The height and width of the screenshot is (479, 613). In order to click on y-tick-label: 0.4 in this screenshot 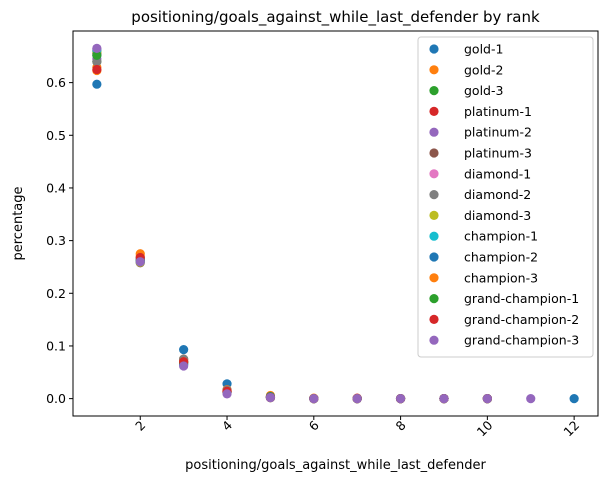, I will do `click(56, 187)`.